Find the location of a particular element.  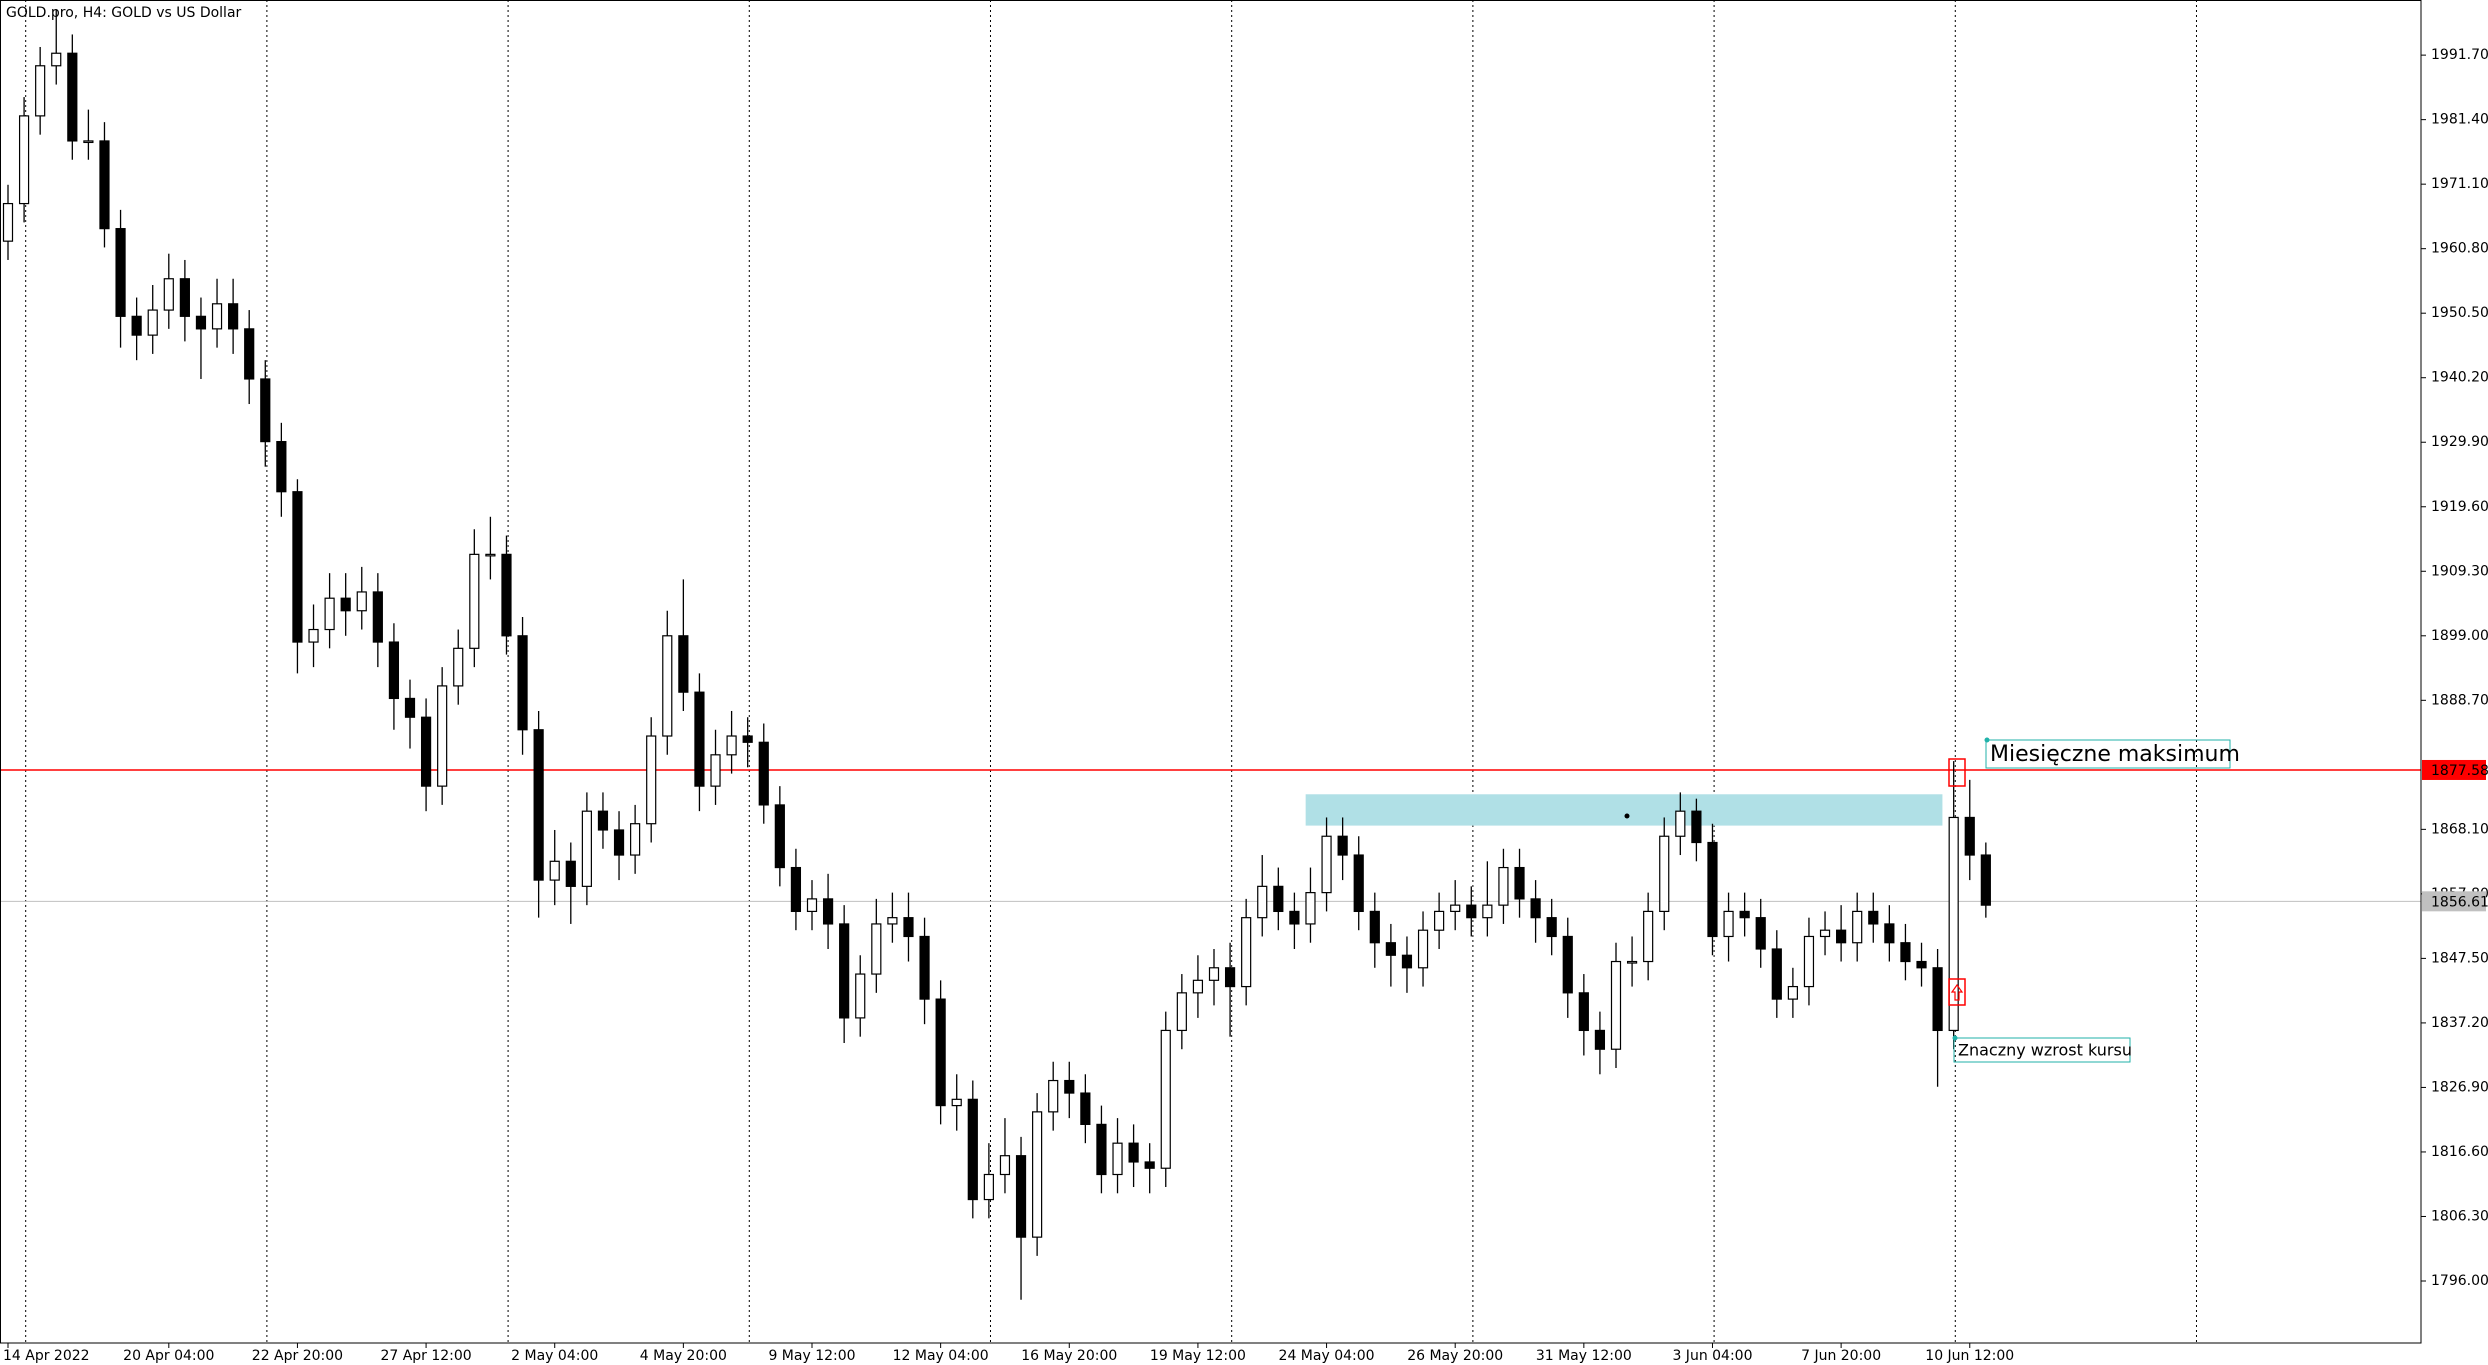

price-label: 1877.58 is located at coordinates (2459, 771).